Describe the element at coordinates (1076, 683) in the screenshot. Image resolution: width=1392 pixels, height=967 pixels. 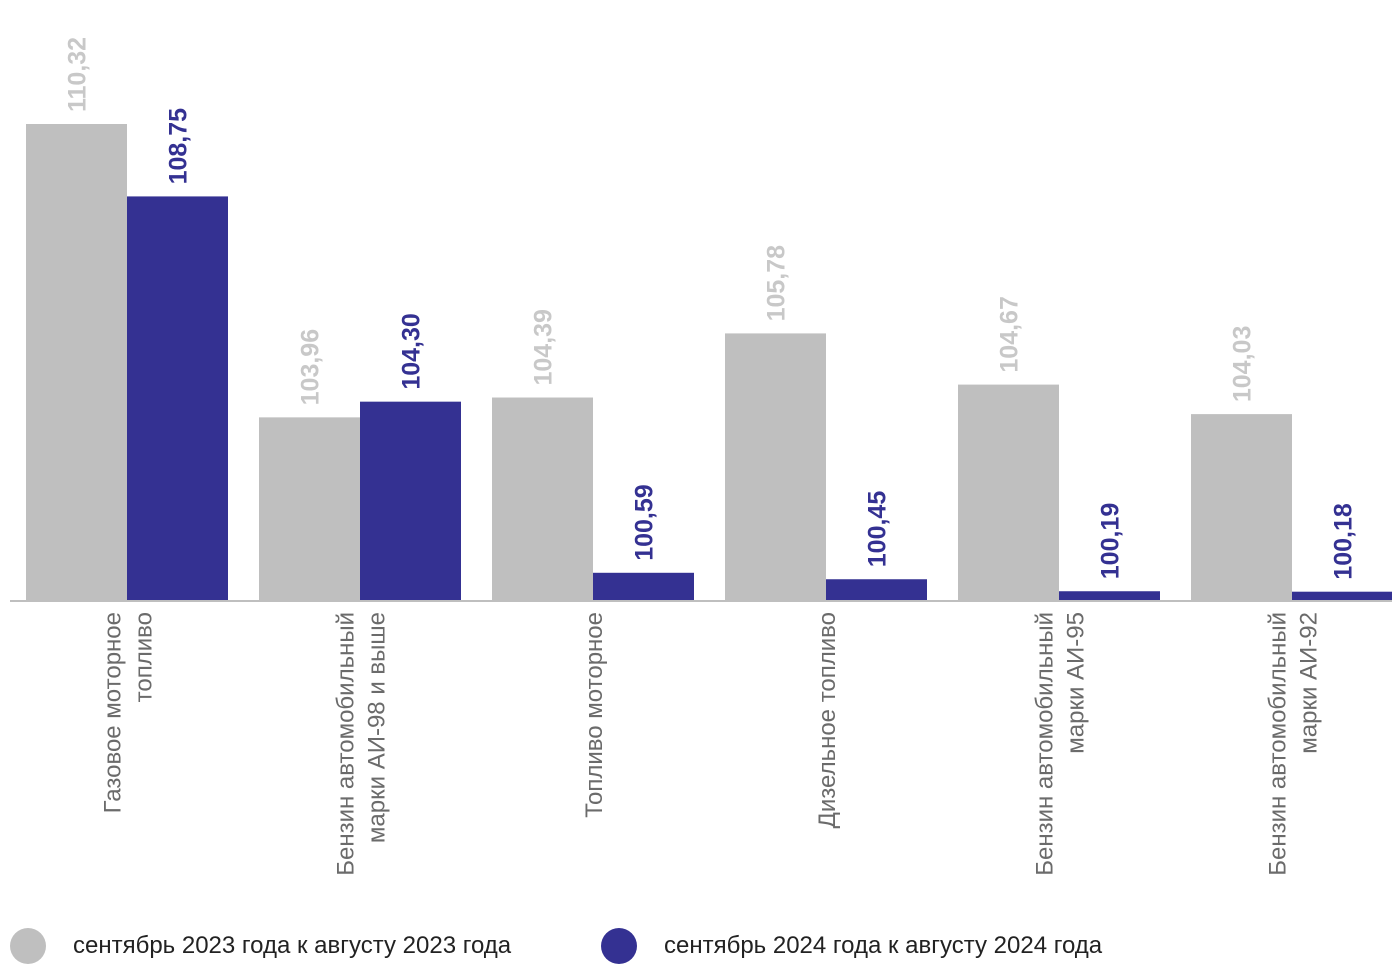
I see `category-label-4-line-1: марки АИ-95` at that location.